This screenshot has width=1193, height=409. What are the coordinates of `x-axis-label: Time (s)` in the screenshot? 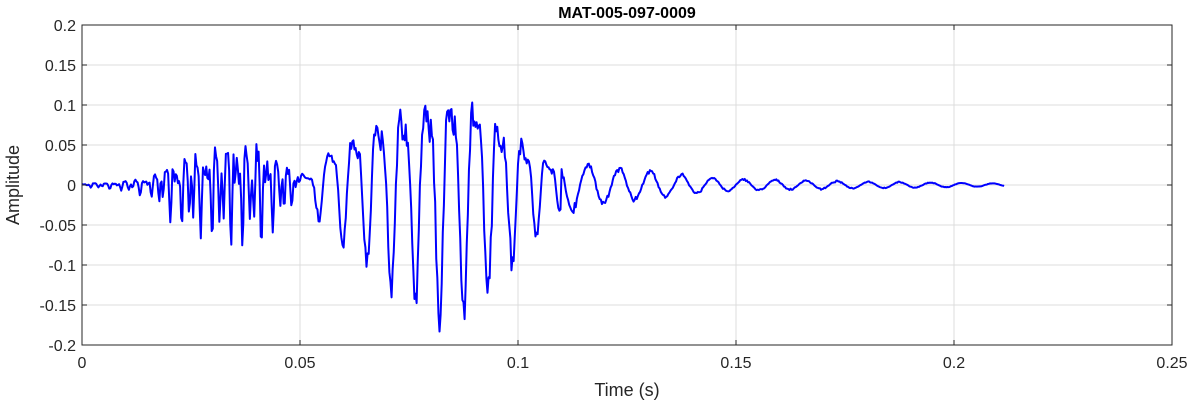 It's located at (626, 390).